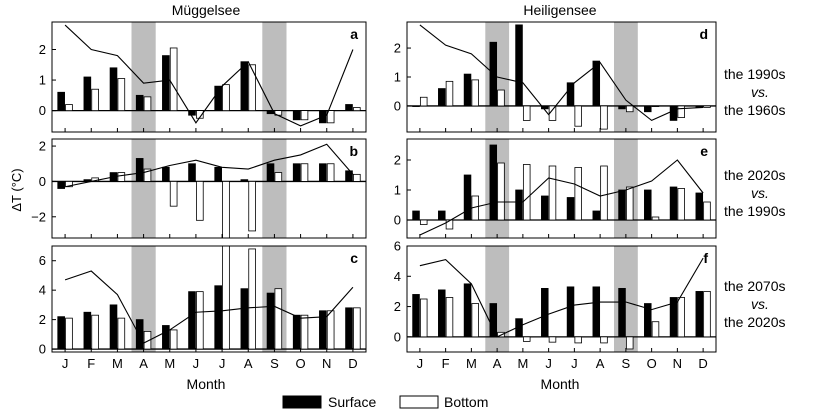 The height and width of the screenshot is (413, 815). Describe the element at coordinates (326, 363) in the screenshot. I see `panel-c-xtick-label: N` at that location.